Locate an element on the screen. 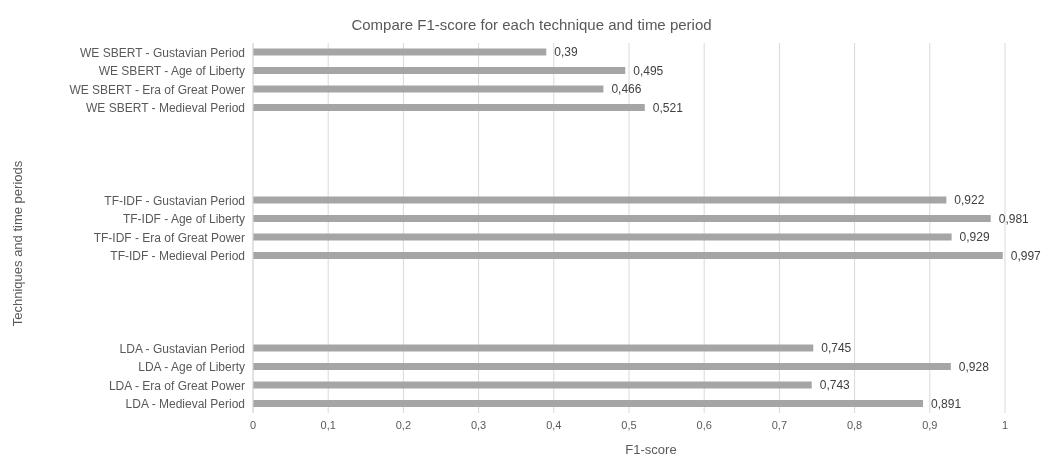 The image size is (1063, 473). y-tick-label: LDA - Medieval Period is located at coordinates (185, 404).